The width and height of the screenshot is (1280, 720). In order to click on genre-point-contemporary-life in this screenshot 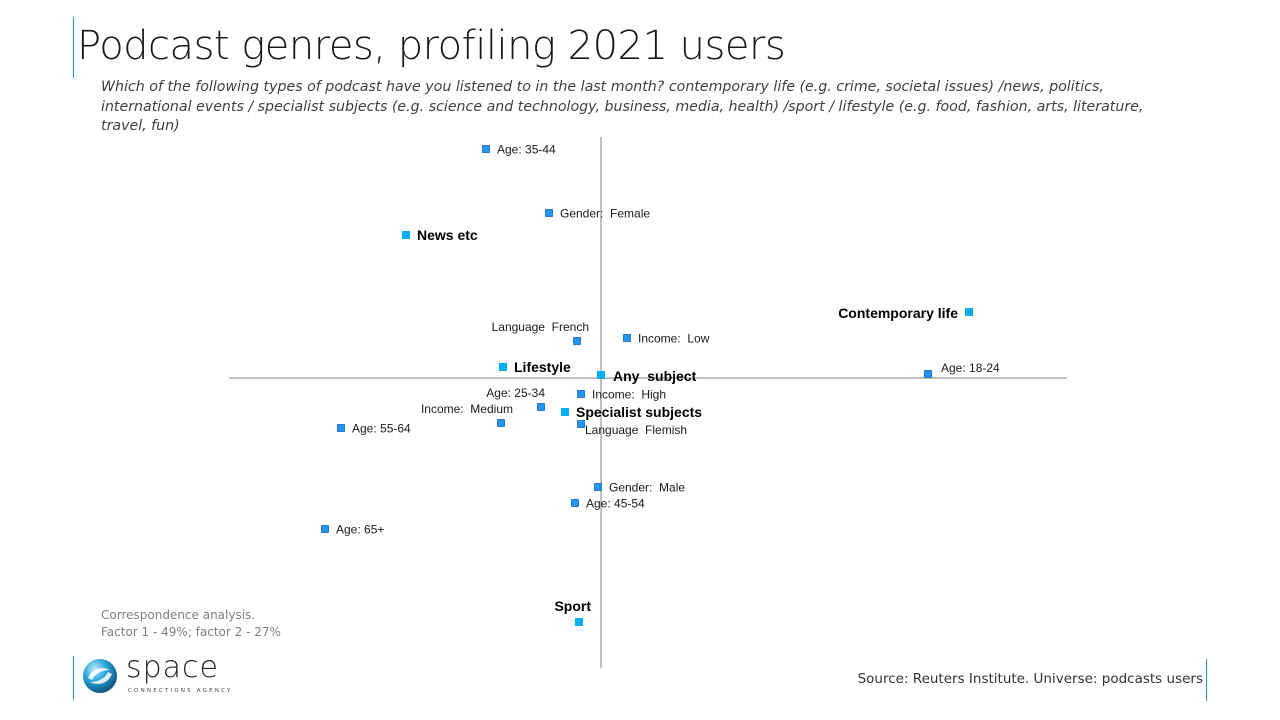, I will do `click(969, 312)`.